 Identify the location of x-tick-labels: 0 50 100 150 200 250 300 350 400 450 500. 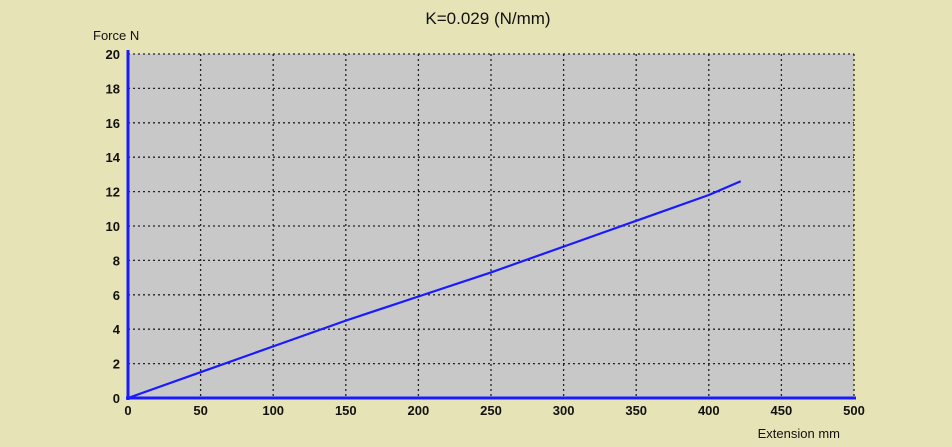
(494, 410).